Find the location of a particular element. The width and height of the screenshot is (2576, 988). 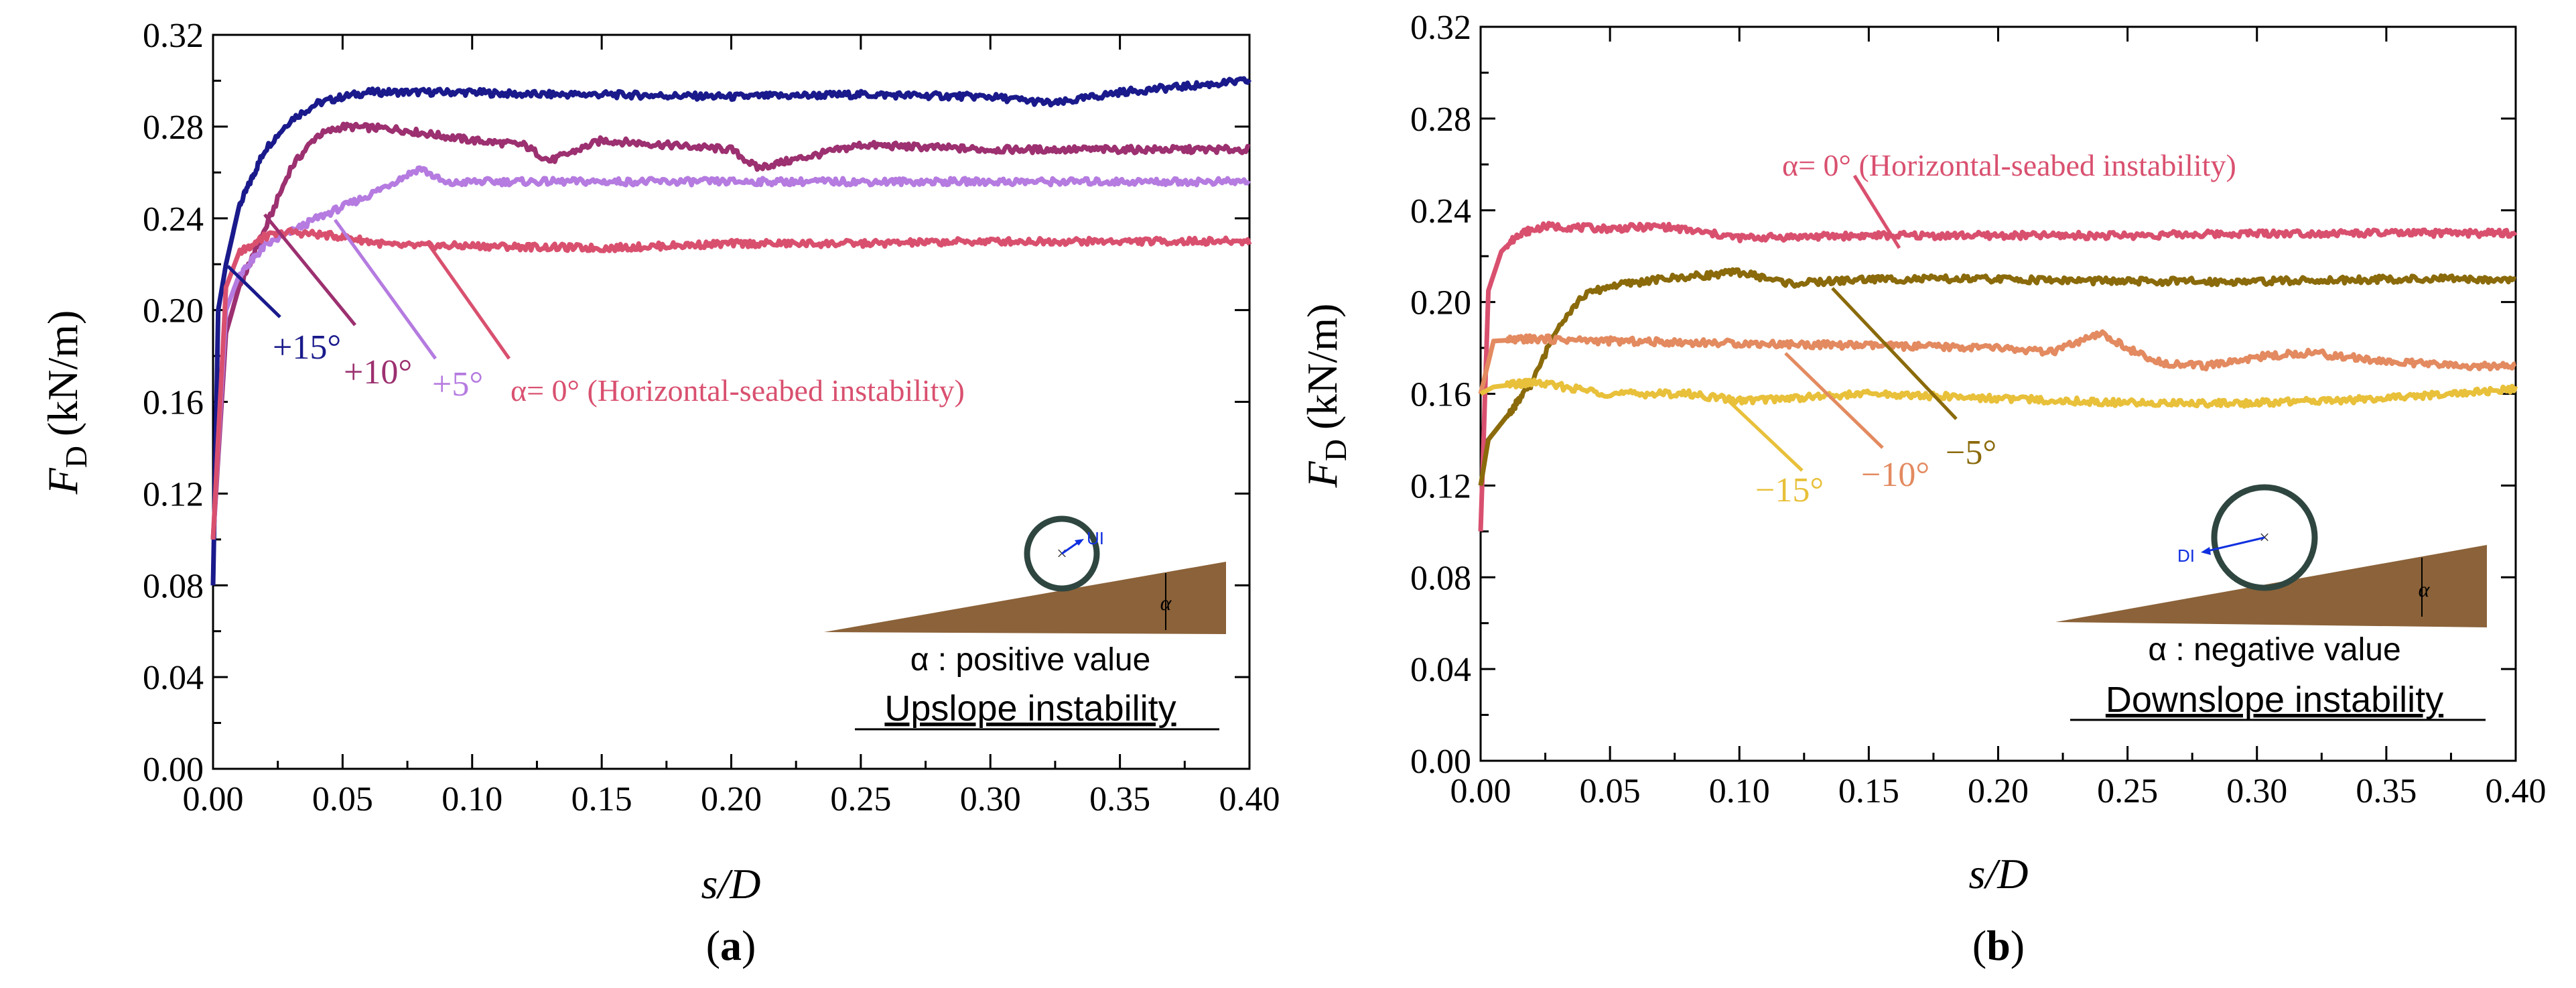

arrow-plus15 is located at coordinates (254, 291).